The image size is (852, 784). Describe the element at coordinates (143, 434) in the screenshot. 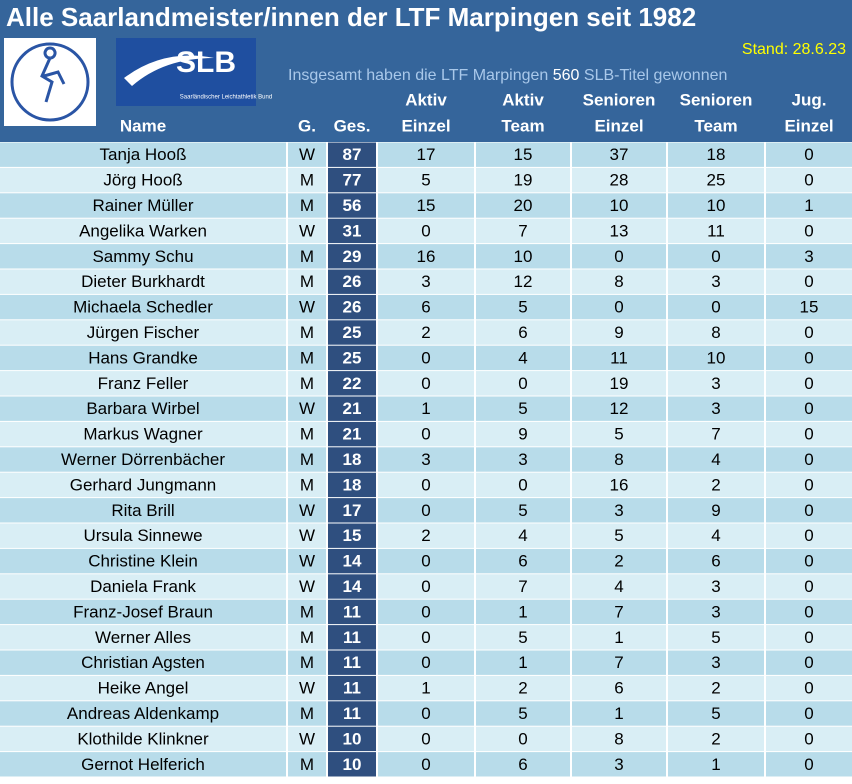

I see `name: Markus Wagner` at that location.